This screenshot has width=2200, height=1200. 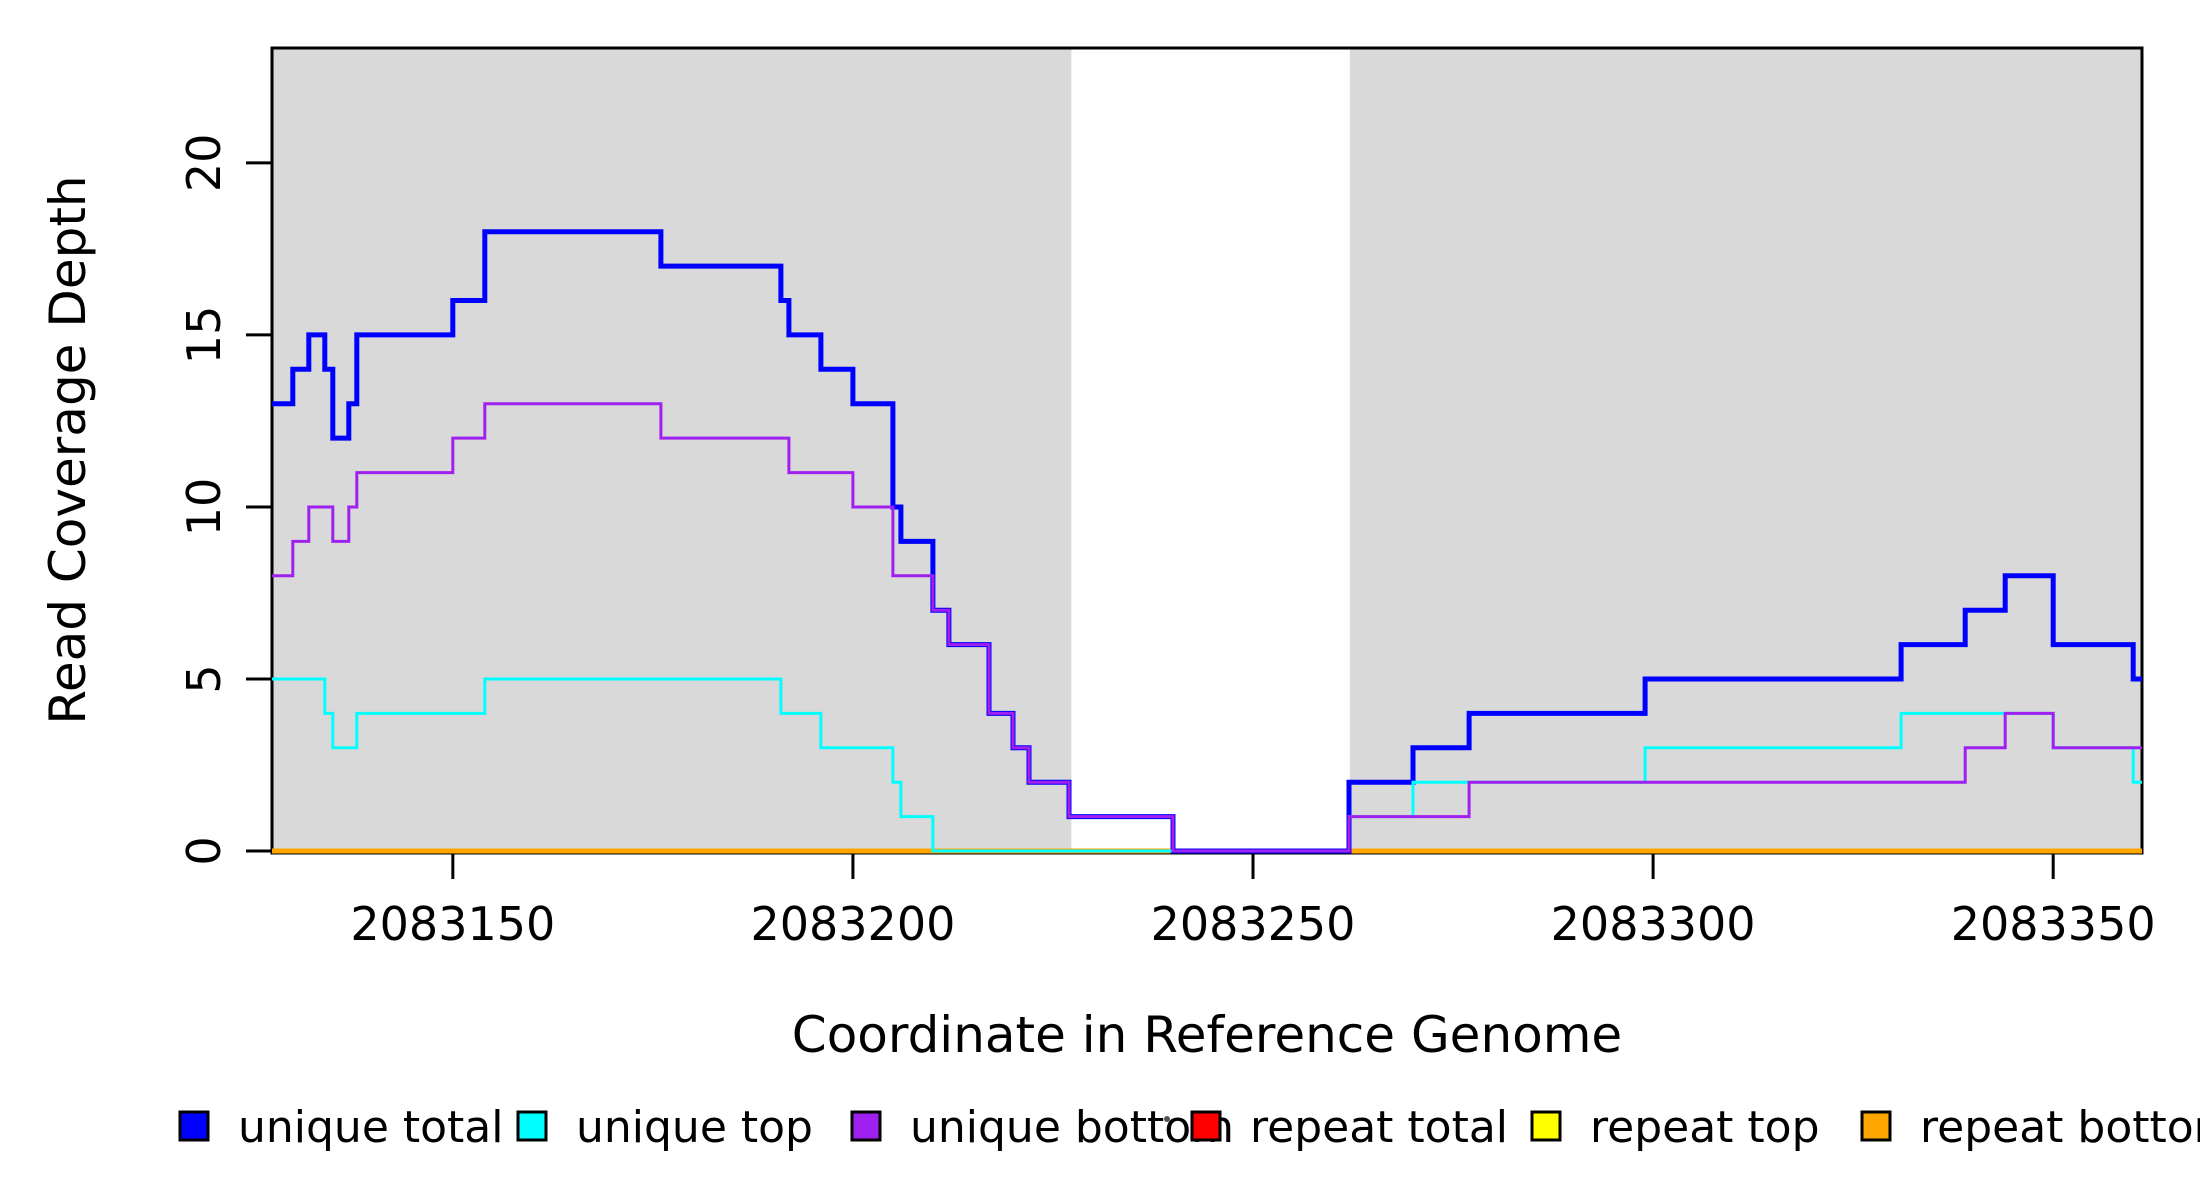 What do you see at coordinates (452, 924) in the screenshot?
I see `x-tick-label: 2083150` at bounding box center [452, 924].